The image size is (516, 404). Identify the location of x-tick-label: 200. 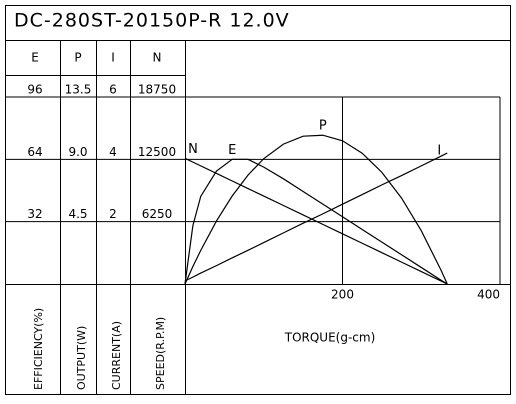
(342, 295).